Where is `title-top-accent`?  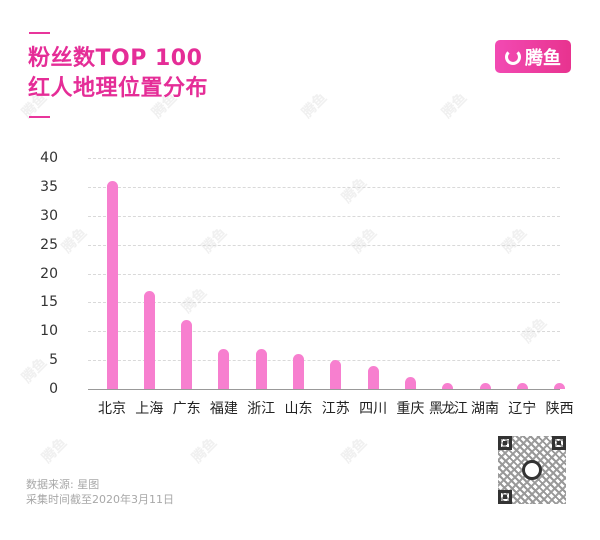
title-top-accent is located at coordinates (39, 33).